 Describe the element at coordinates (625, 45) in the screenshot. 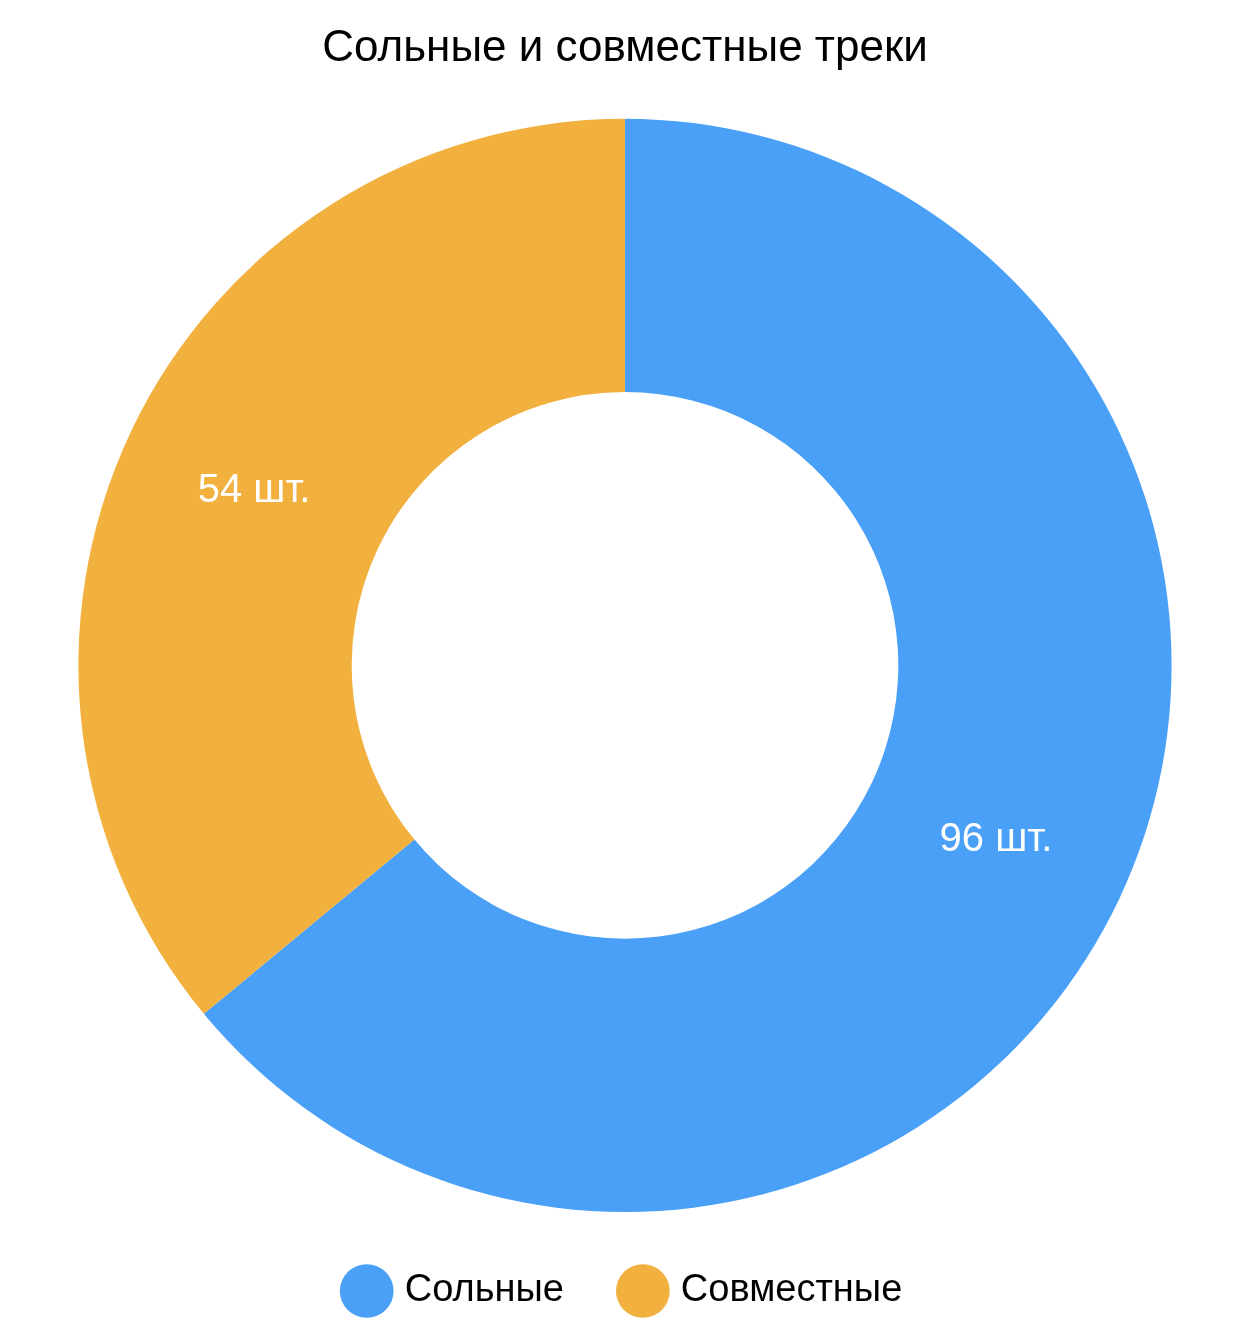

I see `chart-title: Сольные и совместные треки` at that location.